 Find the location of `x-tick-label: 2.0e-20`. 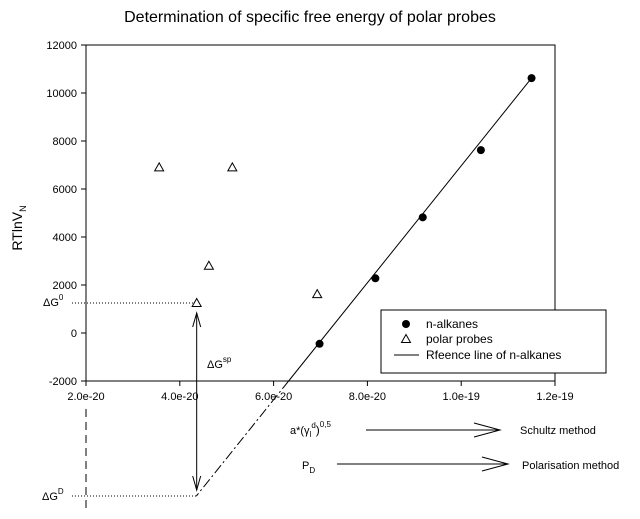

x-tick-label: 2.0e-20 is located at coordinates (85, 397).